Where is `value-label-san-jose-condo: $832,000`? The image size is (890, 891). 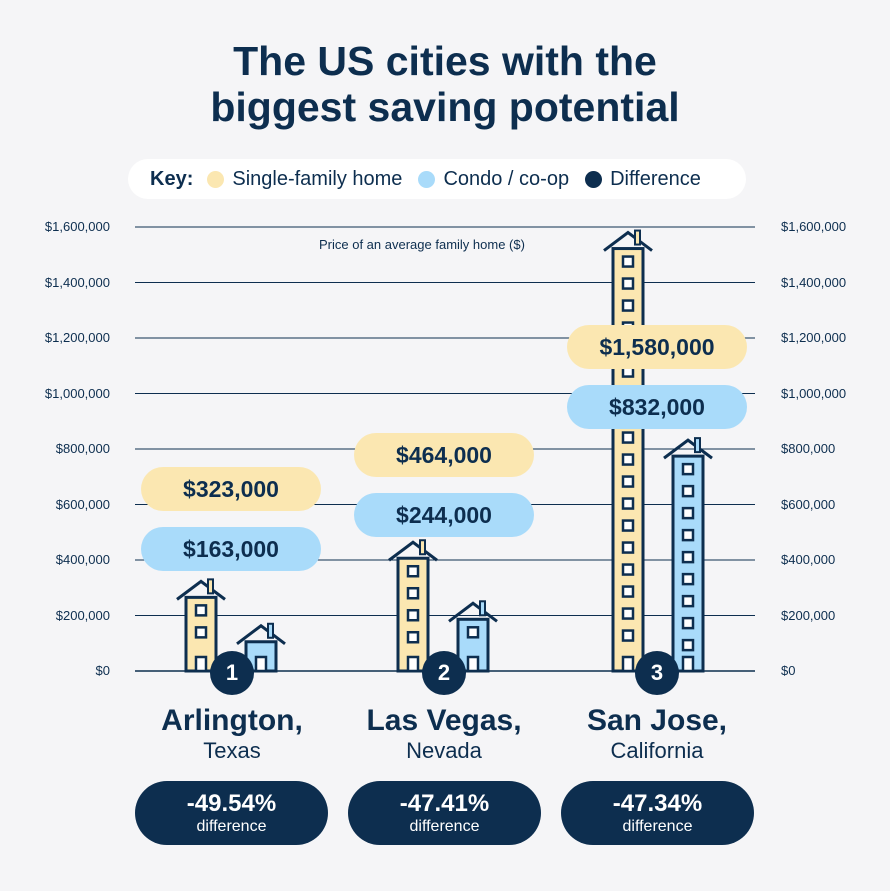 value-label-san-jose-condo: $832,000 is located at coordinates (657, 407).